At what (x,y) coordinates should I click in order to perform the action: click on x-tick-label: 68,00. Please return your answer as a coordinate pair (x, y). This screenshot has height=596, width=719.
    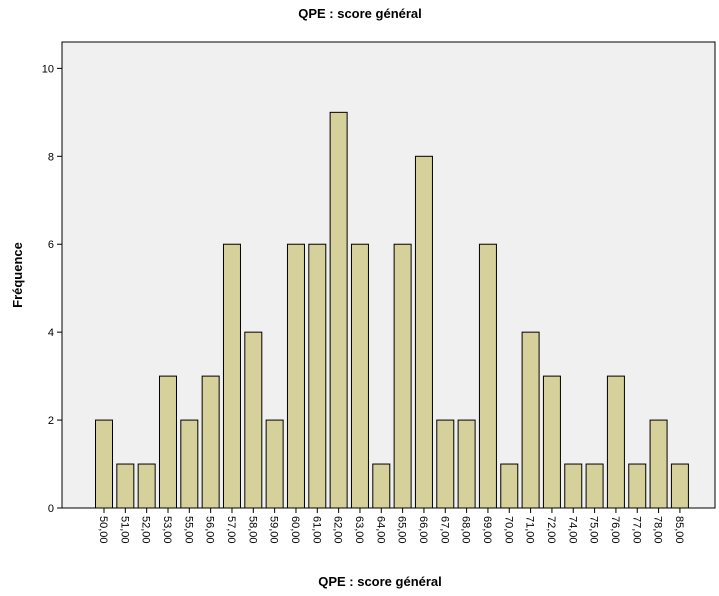
    Looking at the image, I should click on (466, 530).